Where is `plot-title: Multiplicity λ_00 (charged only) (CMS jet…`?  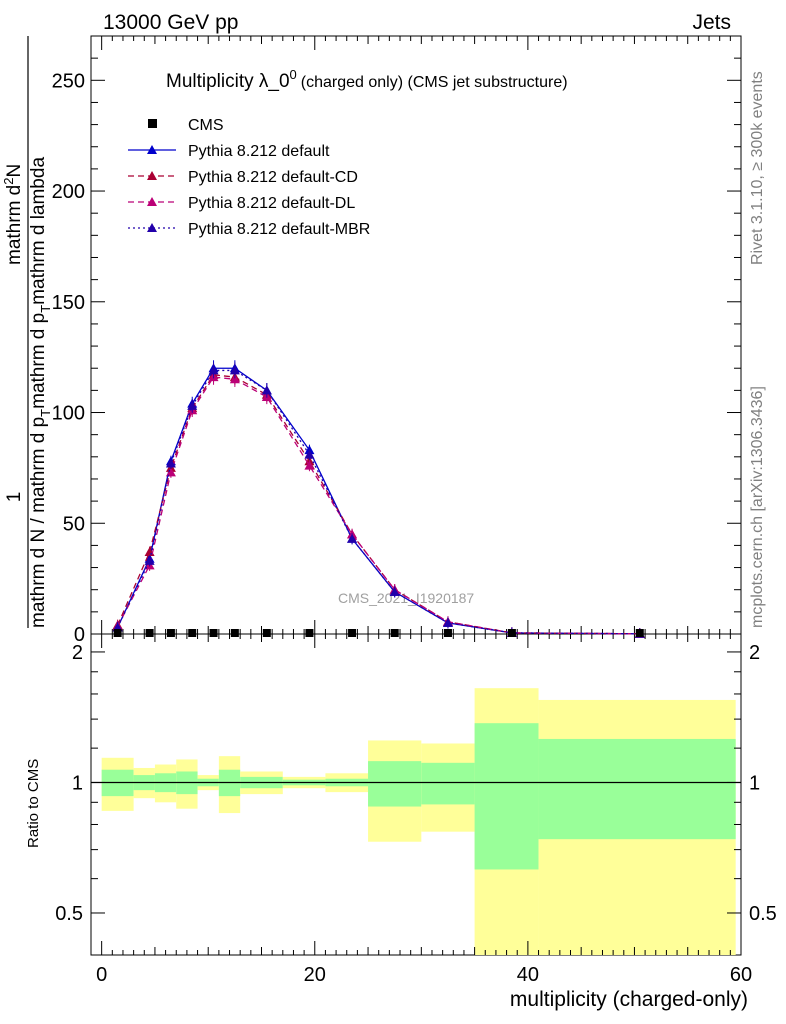
plot-title: Multiplicity λ_00 (charged only) (CMS jet… is located at coordinates (367, 79).